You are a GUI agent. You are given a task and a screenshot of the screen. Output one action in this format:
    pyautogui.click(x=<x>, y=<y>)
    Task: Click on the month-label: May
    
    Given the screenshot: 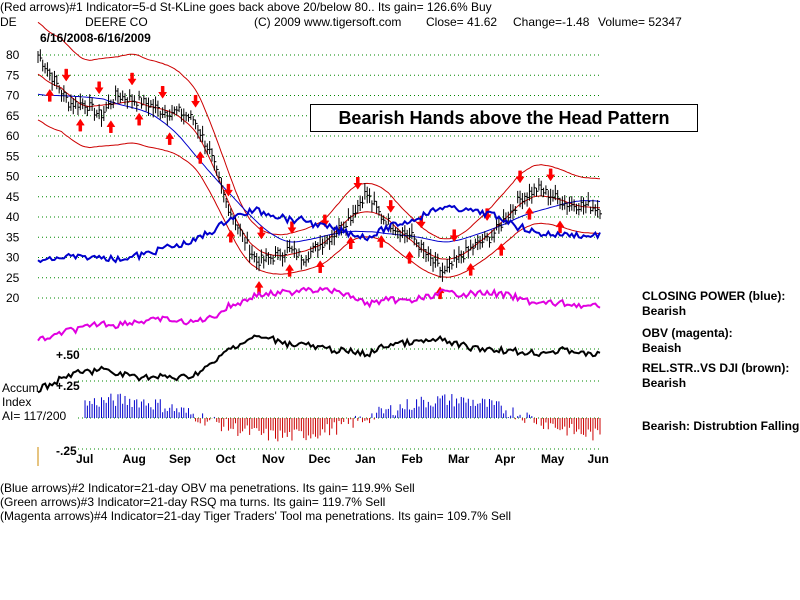 What is the action you would take?
    pyautogui.click(x=553, y=459)
    